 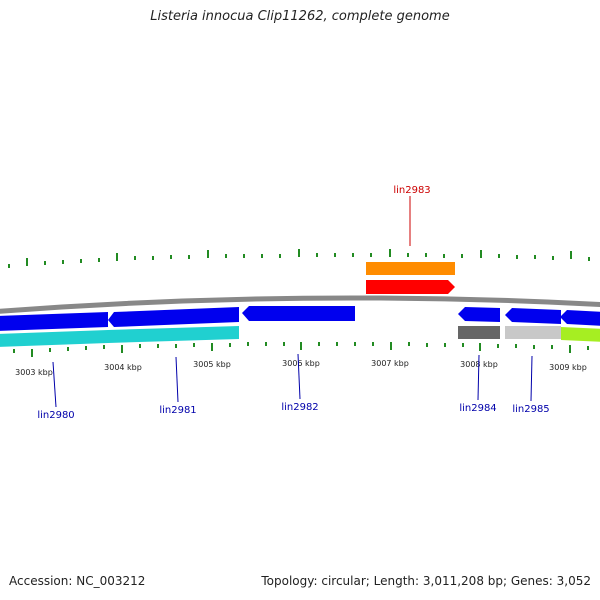 I want to click on leader-line-lin2984, so click(x=478, y=377).